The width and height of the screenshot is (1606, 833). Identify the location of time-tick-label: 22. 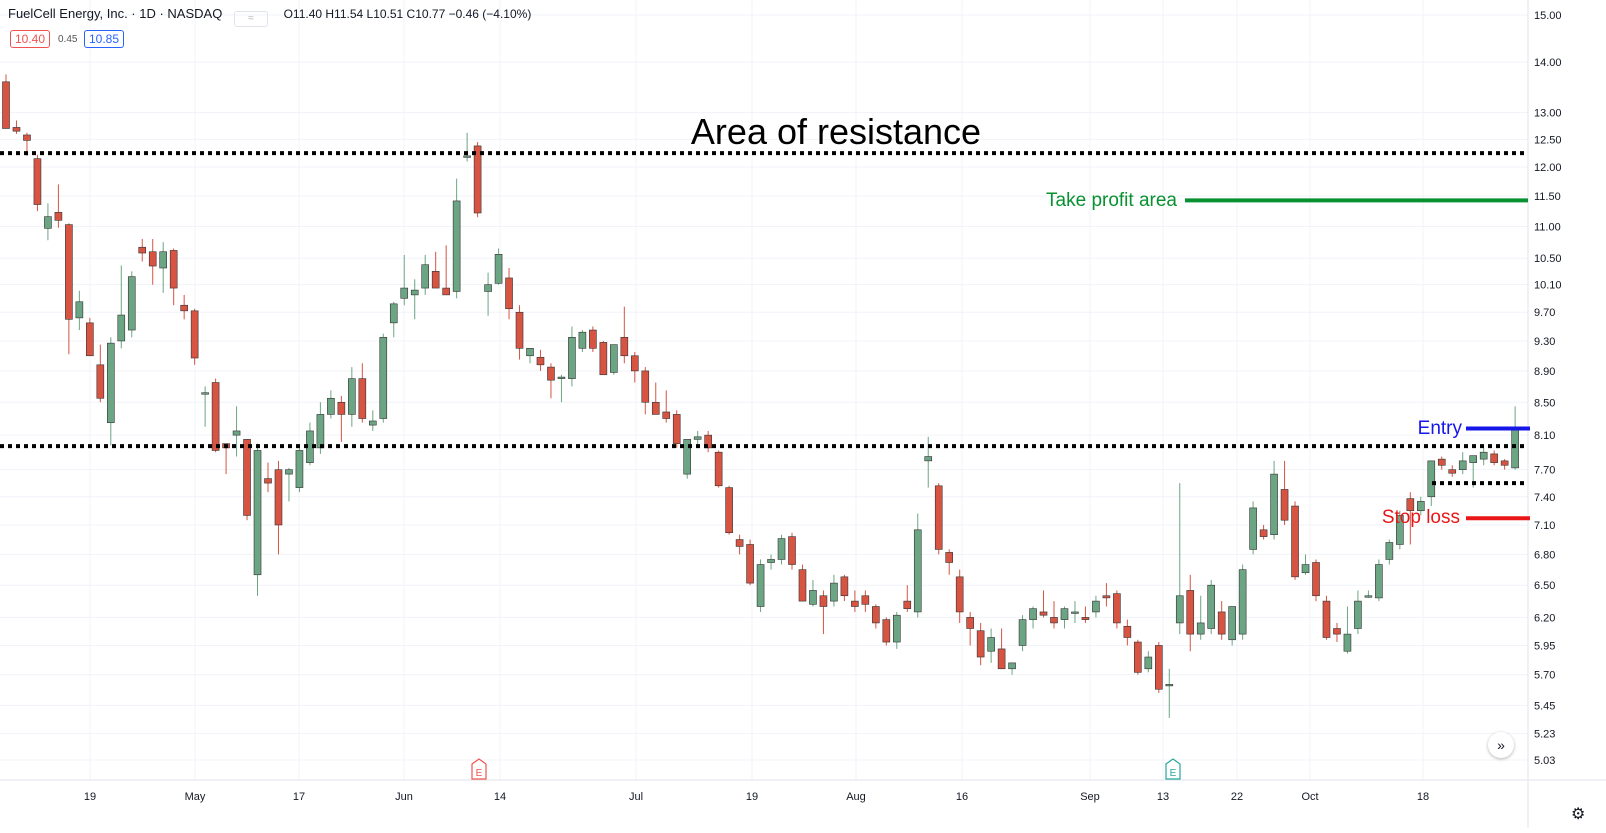
(1237, 797).